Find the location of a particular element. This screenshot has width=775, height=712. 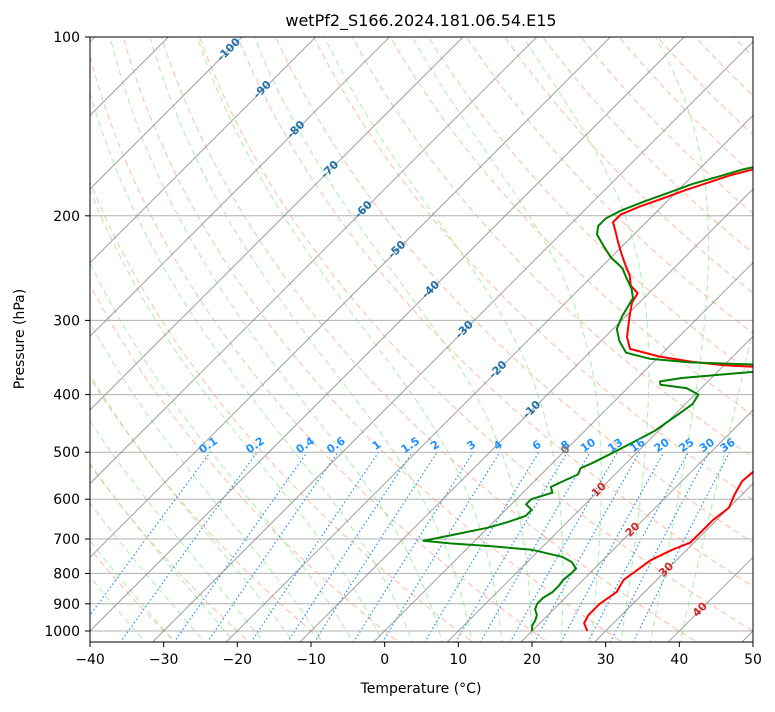

x-tick-label: −10 is located at coordinates (311, 660).